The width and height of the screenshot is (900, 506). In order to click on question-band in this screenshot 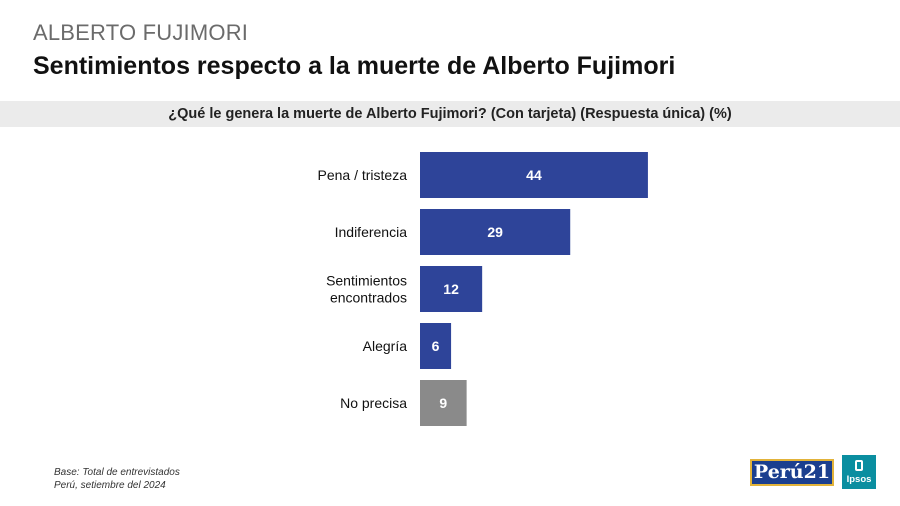, I will do `click(450, 114)`.